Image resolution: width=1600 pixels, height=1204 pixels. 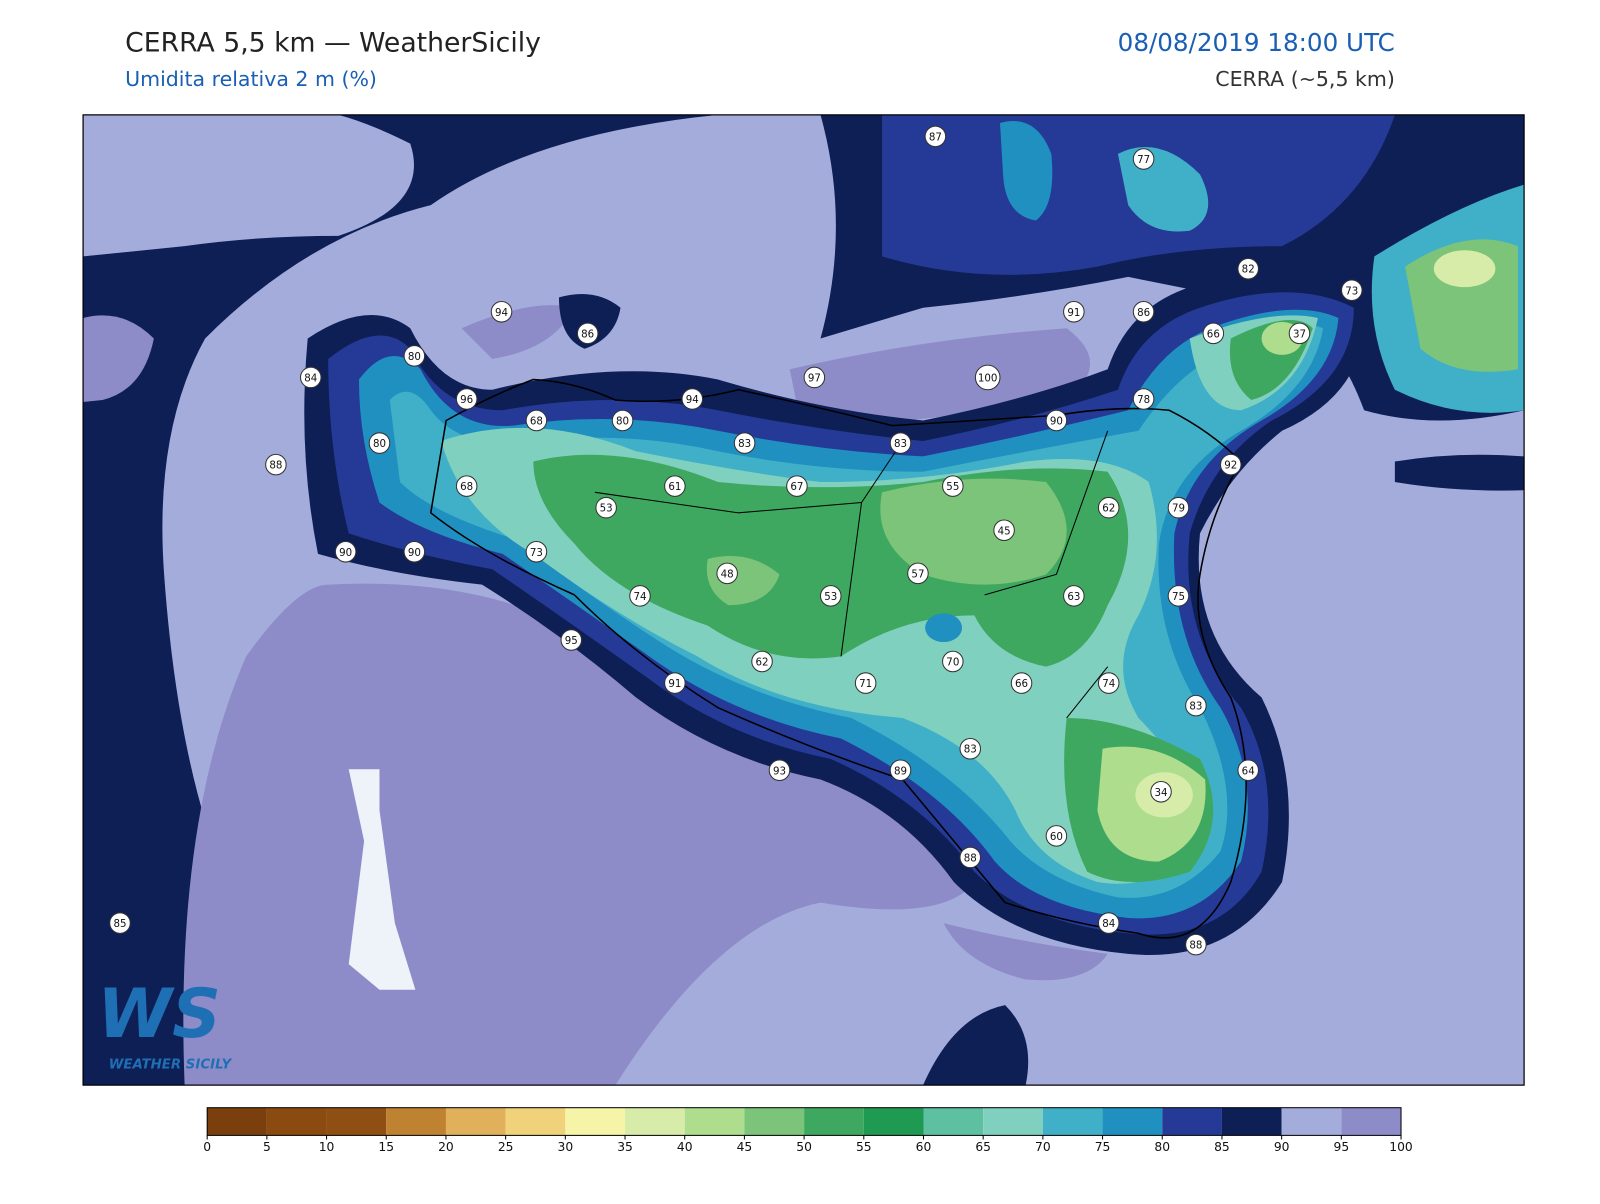 What do you see at coordinates (814, 378) in the screenshot?
I see `station-value: 97` at bounding box center [814, 378].